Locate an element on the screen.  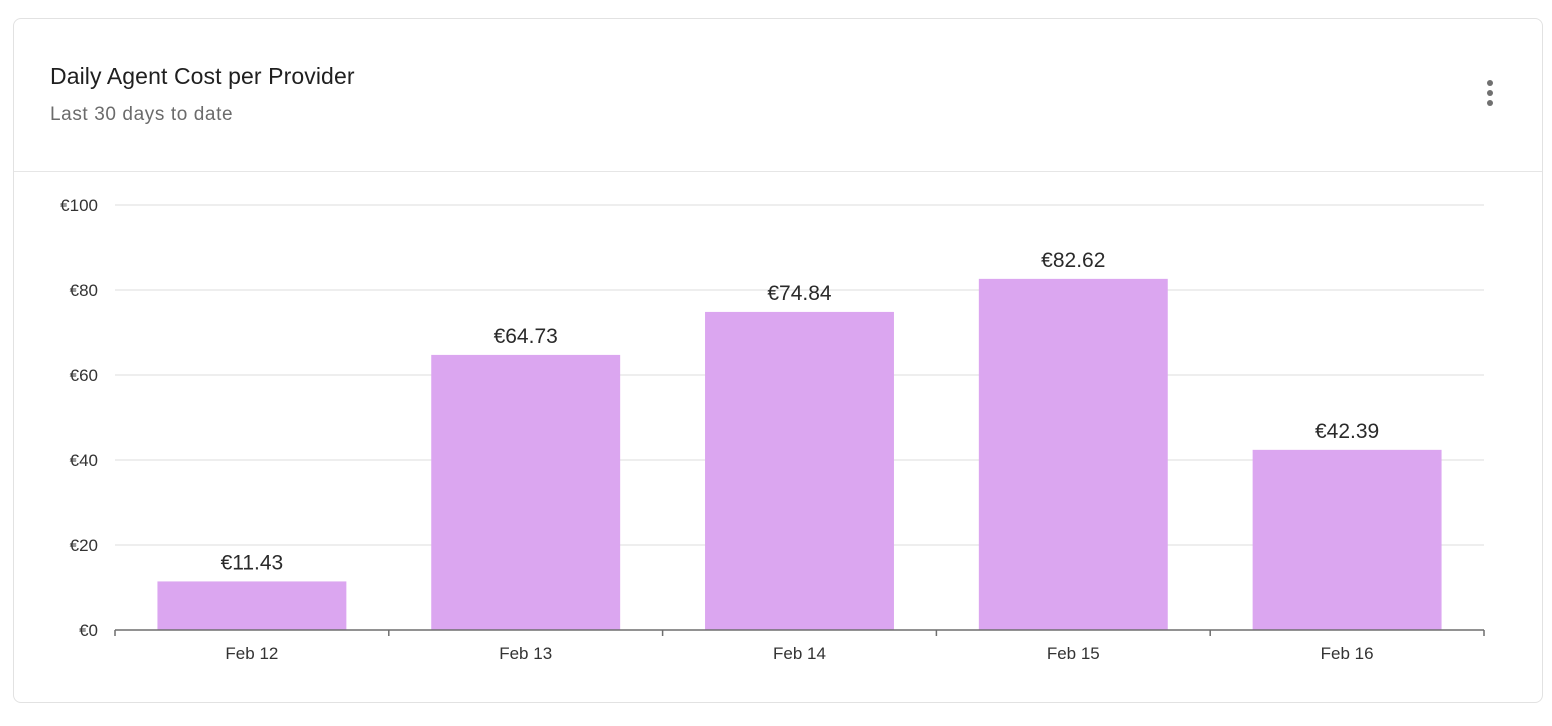
y-tick-label: €40 is located at coordinates (84, 460).